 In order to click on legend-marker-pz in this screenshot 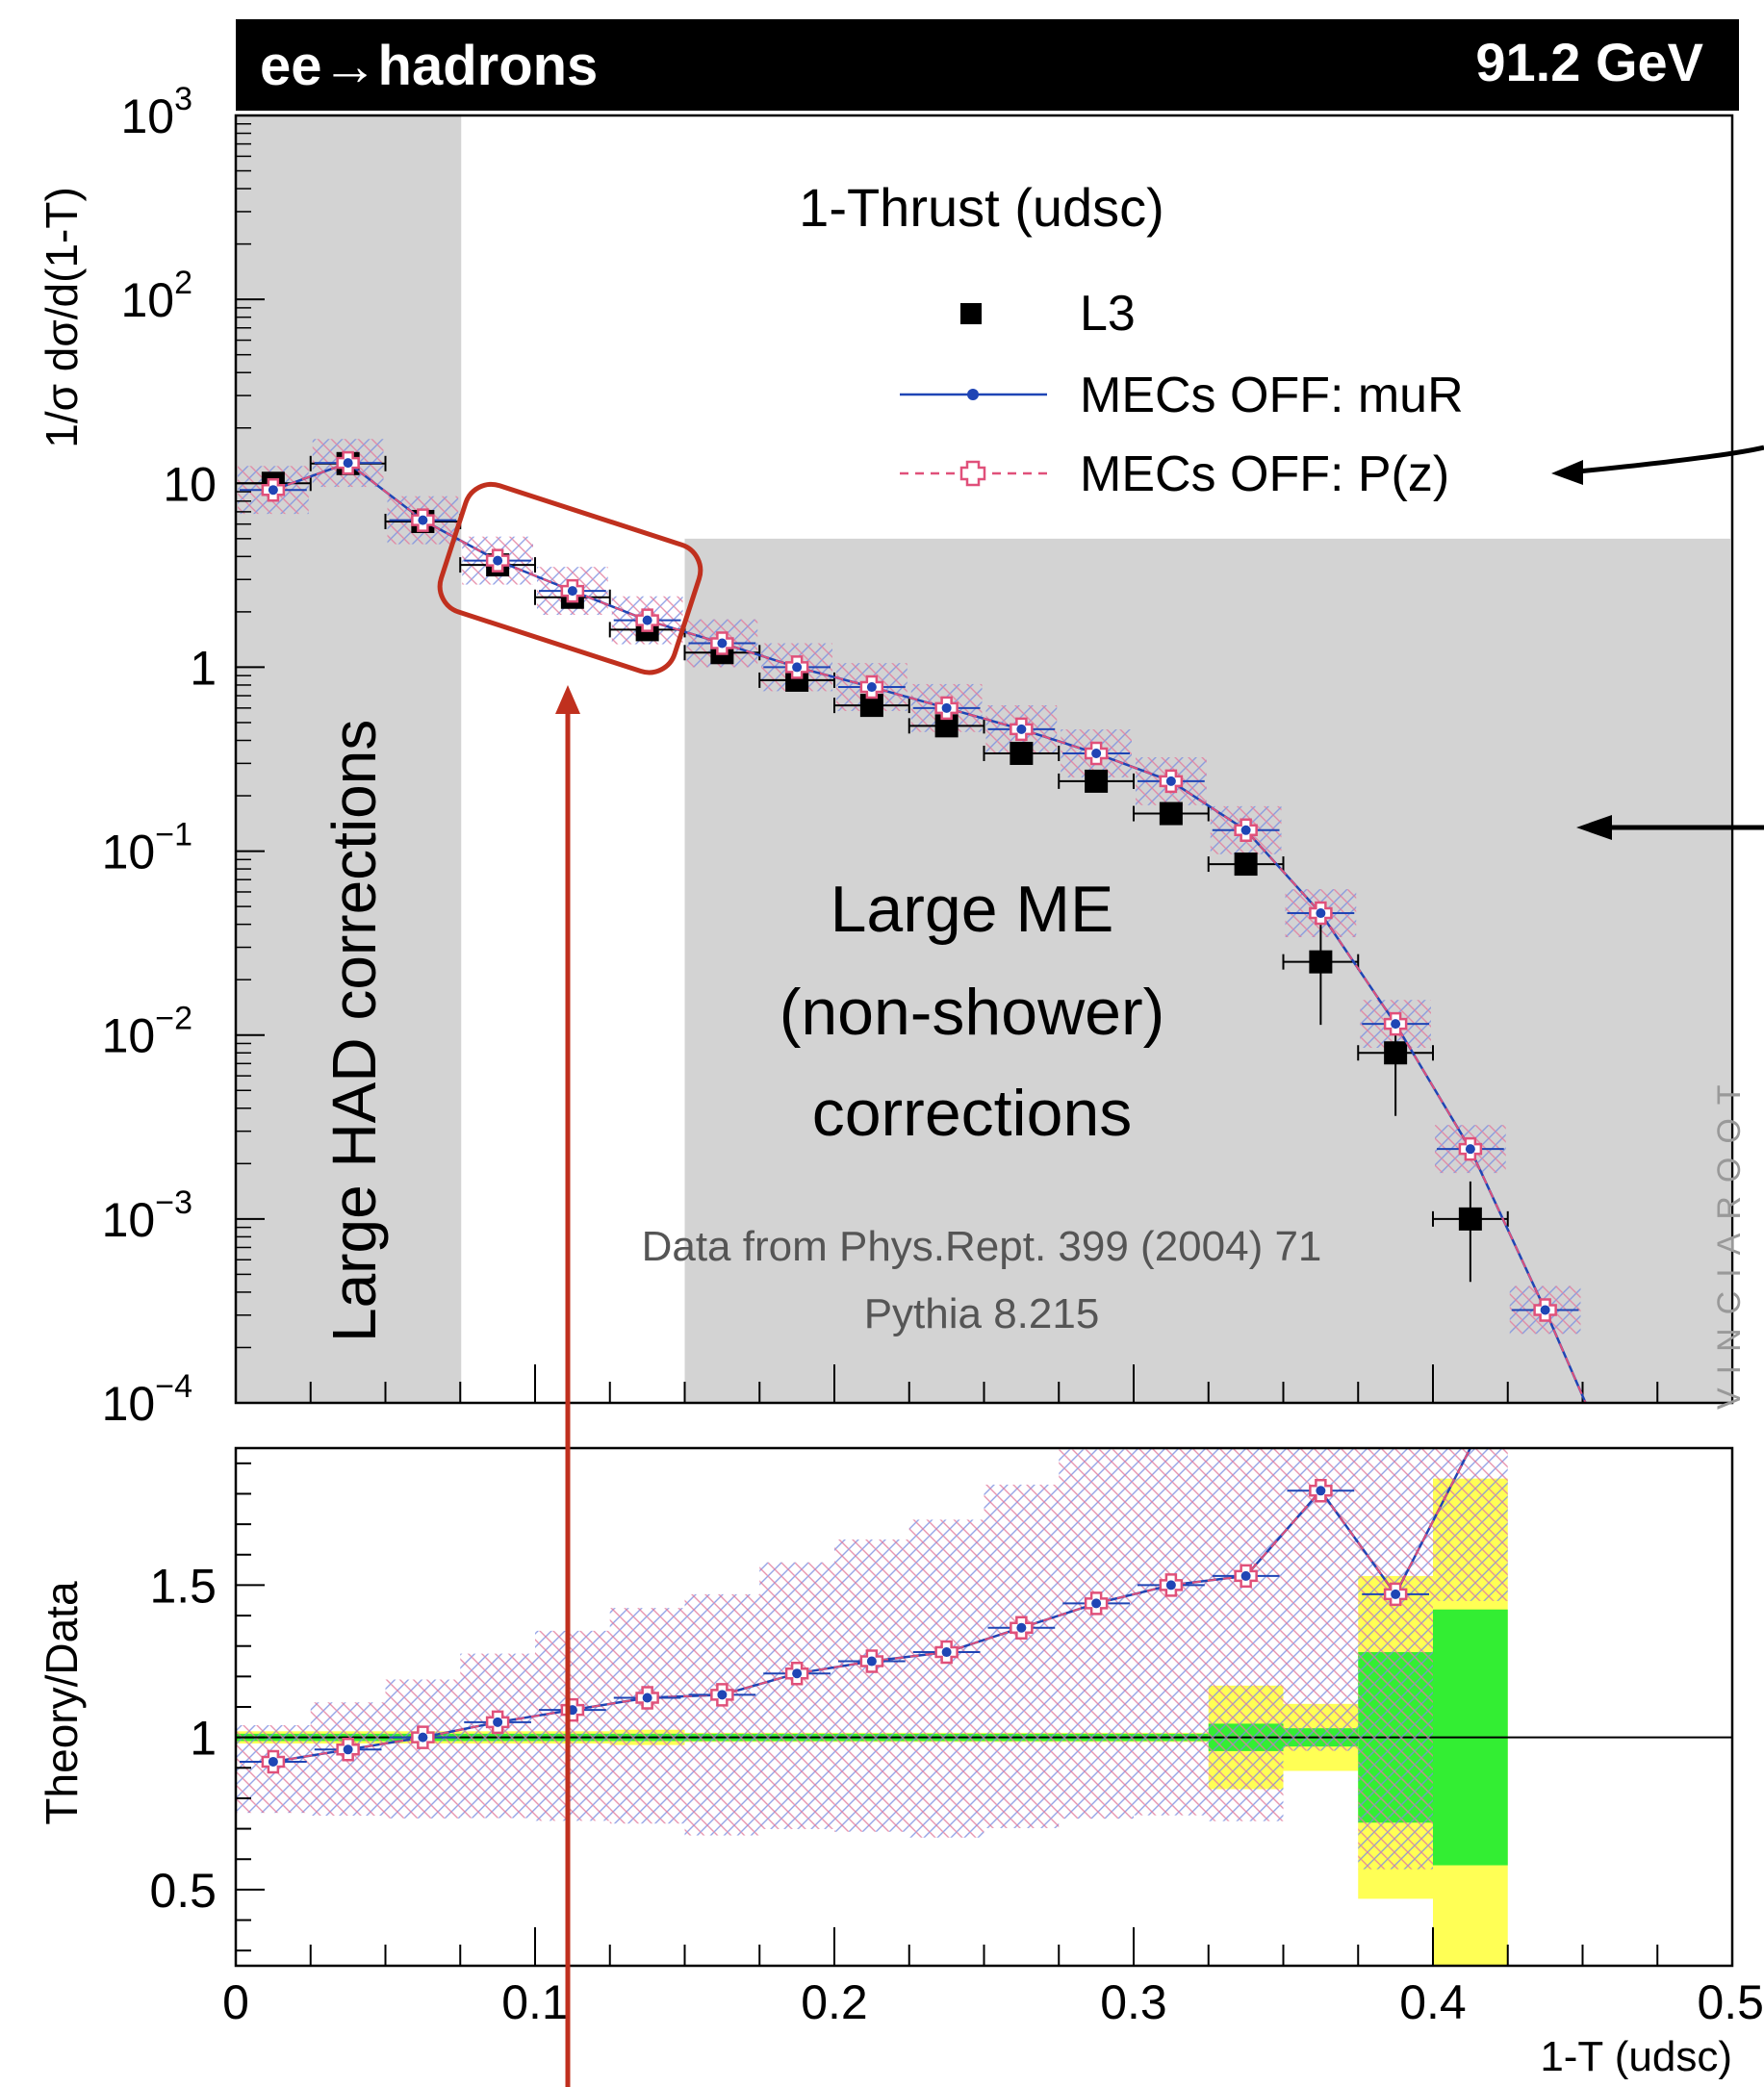, I will do `click(972, 473)`.